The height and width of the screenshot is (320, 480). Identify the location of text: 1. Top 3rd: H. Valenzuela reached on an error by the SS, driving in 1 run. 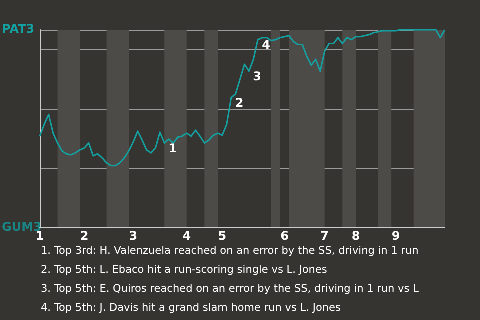
(230, 251).